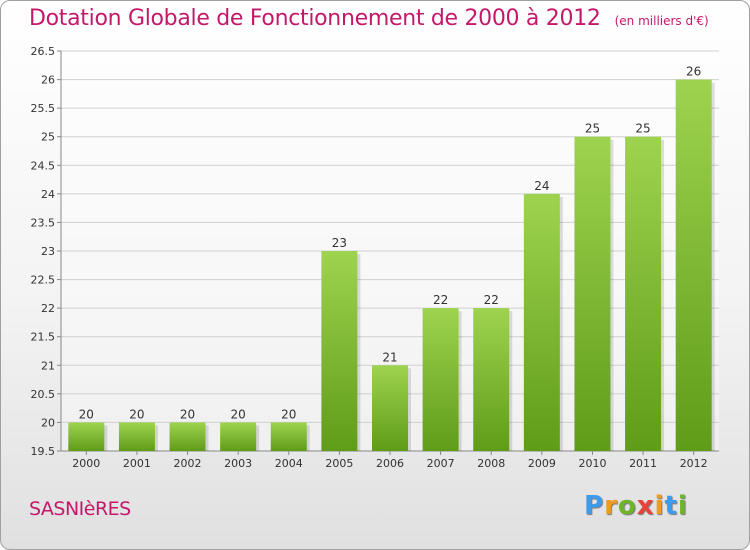 The height and width of the screenshot is (550, 750). I want to click on bar-2007, so click(440, 379).